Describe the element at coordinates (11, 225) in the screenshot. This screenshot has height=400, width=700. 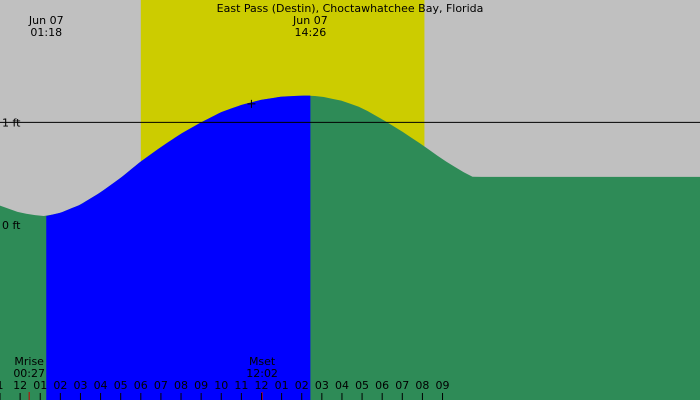
I see `y-tick-label: 0 ft` at that location.